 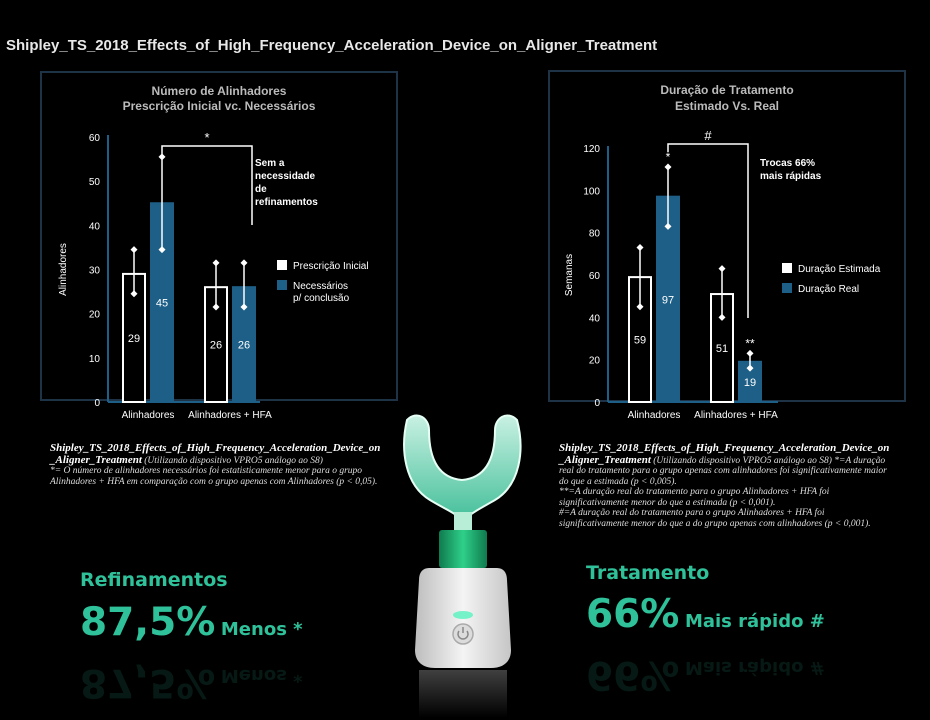 What do you see at coordinates (750, 343) in the screenshot?
I see `significance-double-star: **` at bounding box center [750, 343].